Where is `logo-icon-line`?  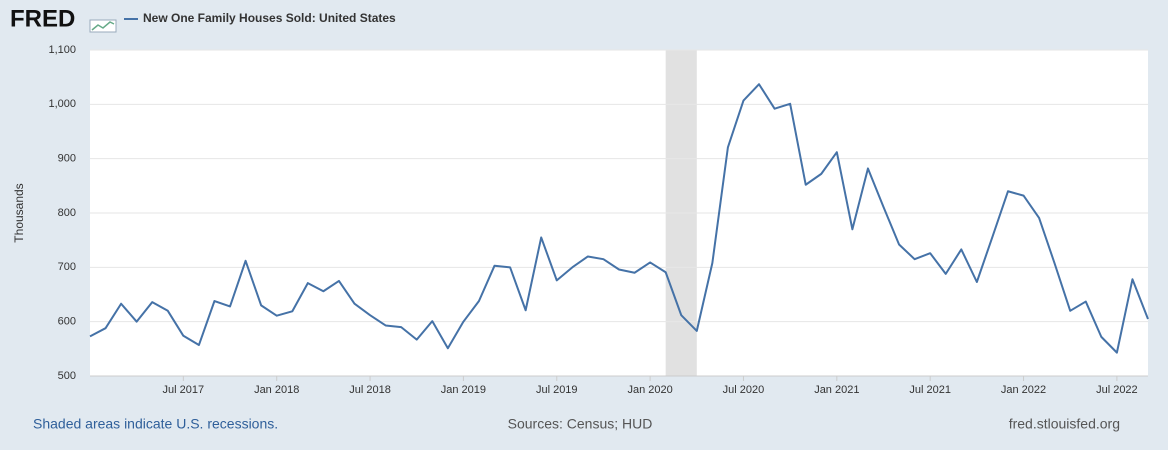 logo-icon-line is located at coordinates (103, 26).